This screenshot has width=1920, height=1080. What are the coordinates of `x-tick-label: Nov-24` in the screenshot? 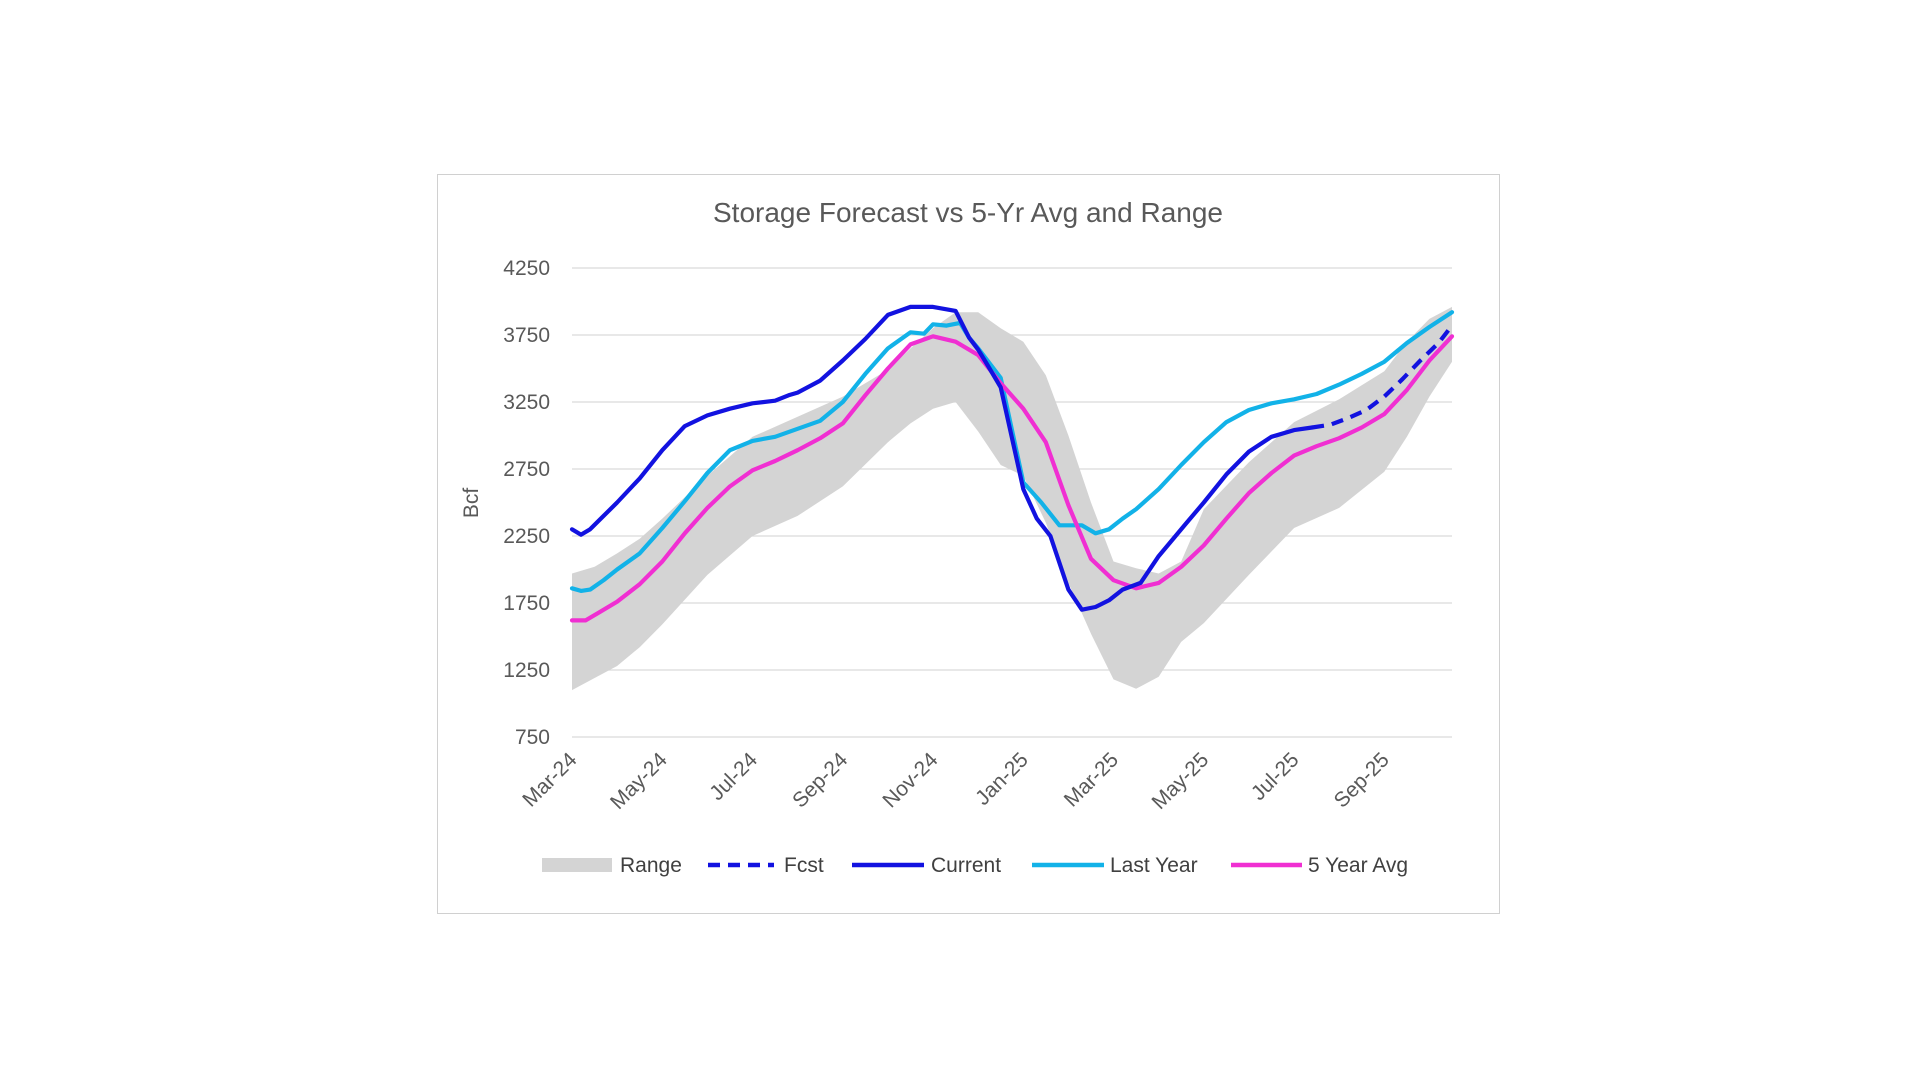 It's located at (910, 780).